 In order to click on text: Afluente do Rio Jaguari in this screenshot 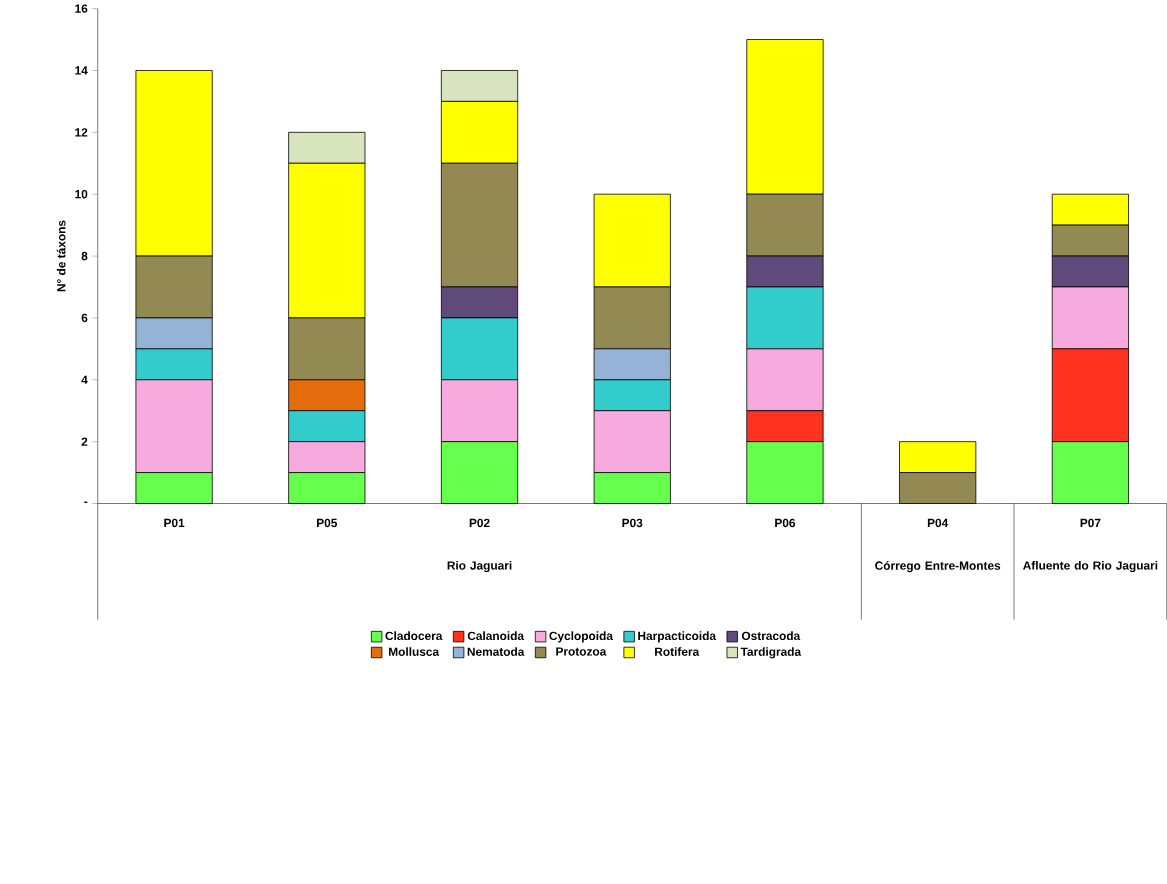, I will do `click(1090, 566)`.